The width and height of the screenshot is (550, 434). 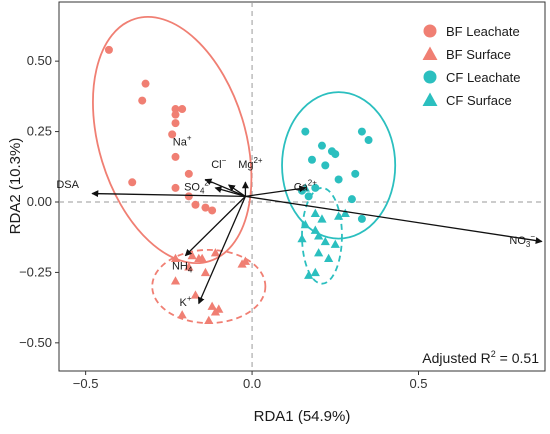 I want to click on vector-label-so4: SO42−, so click(x=199, y=187).